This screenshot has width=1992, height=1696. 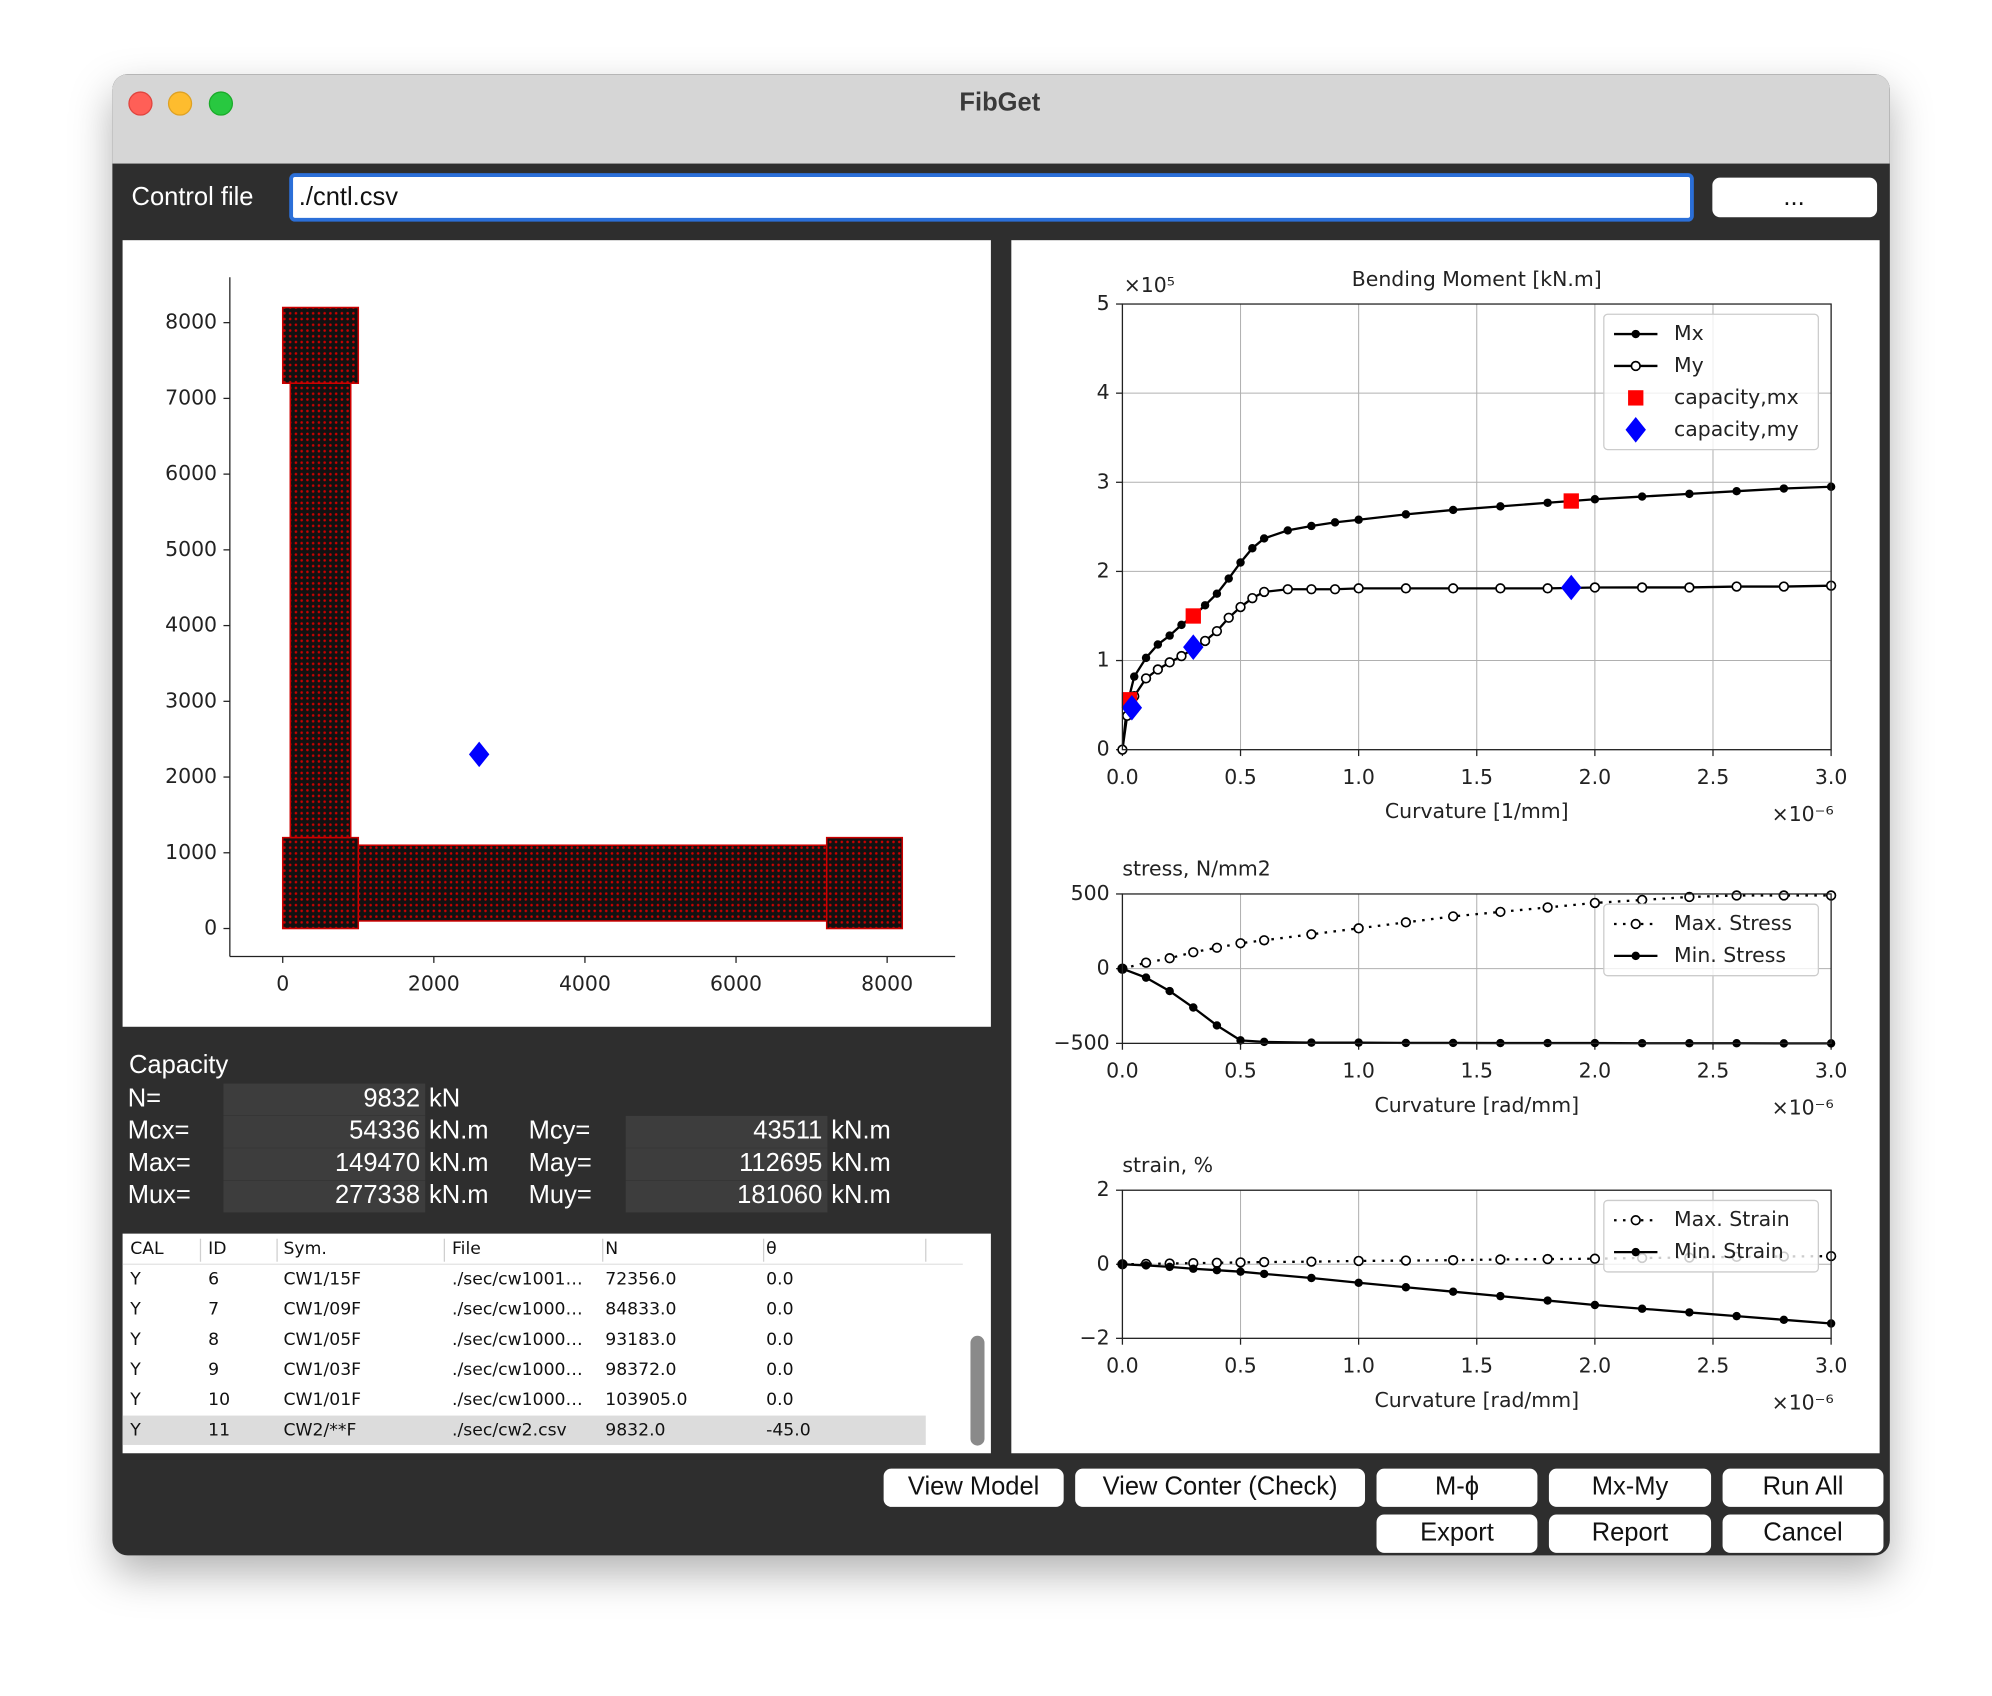 I want to click on column-header: N, so click(x=611, y=1249).